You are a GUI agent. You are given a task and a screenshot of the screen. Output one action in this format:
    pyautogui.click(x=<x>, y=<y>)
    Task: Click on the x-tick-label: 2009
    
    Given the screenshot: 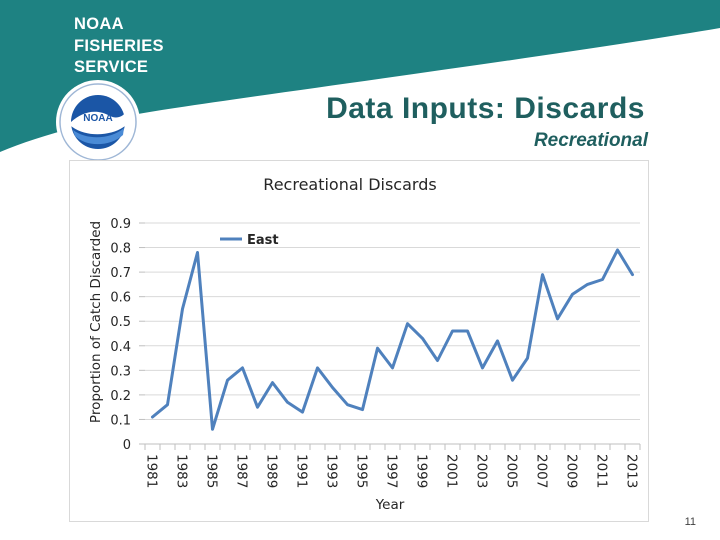 What is the action you would take?
    pyautogui.click(x=572, y=471)
    